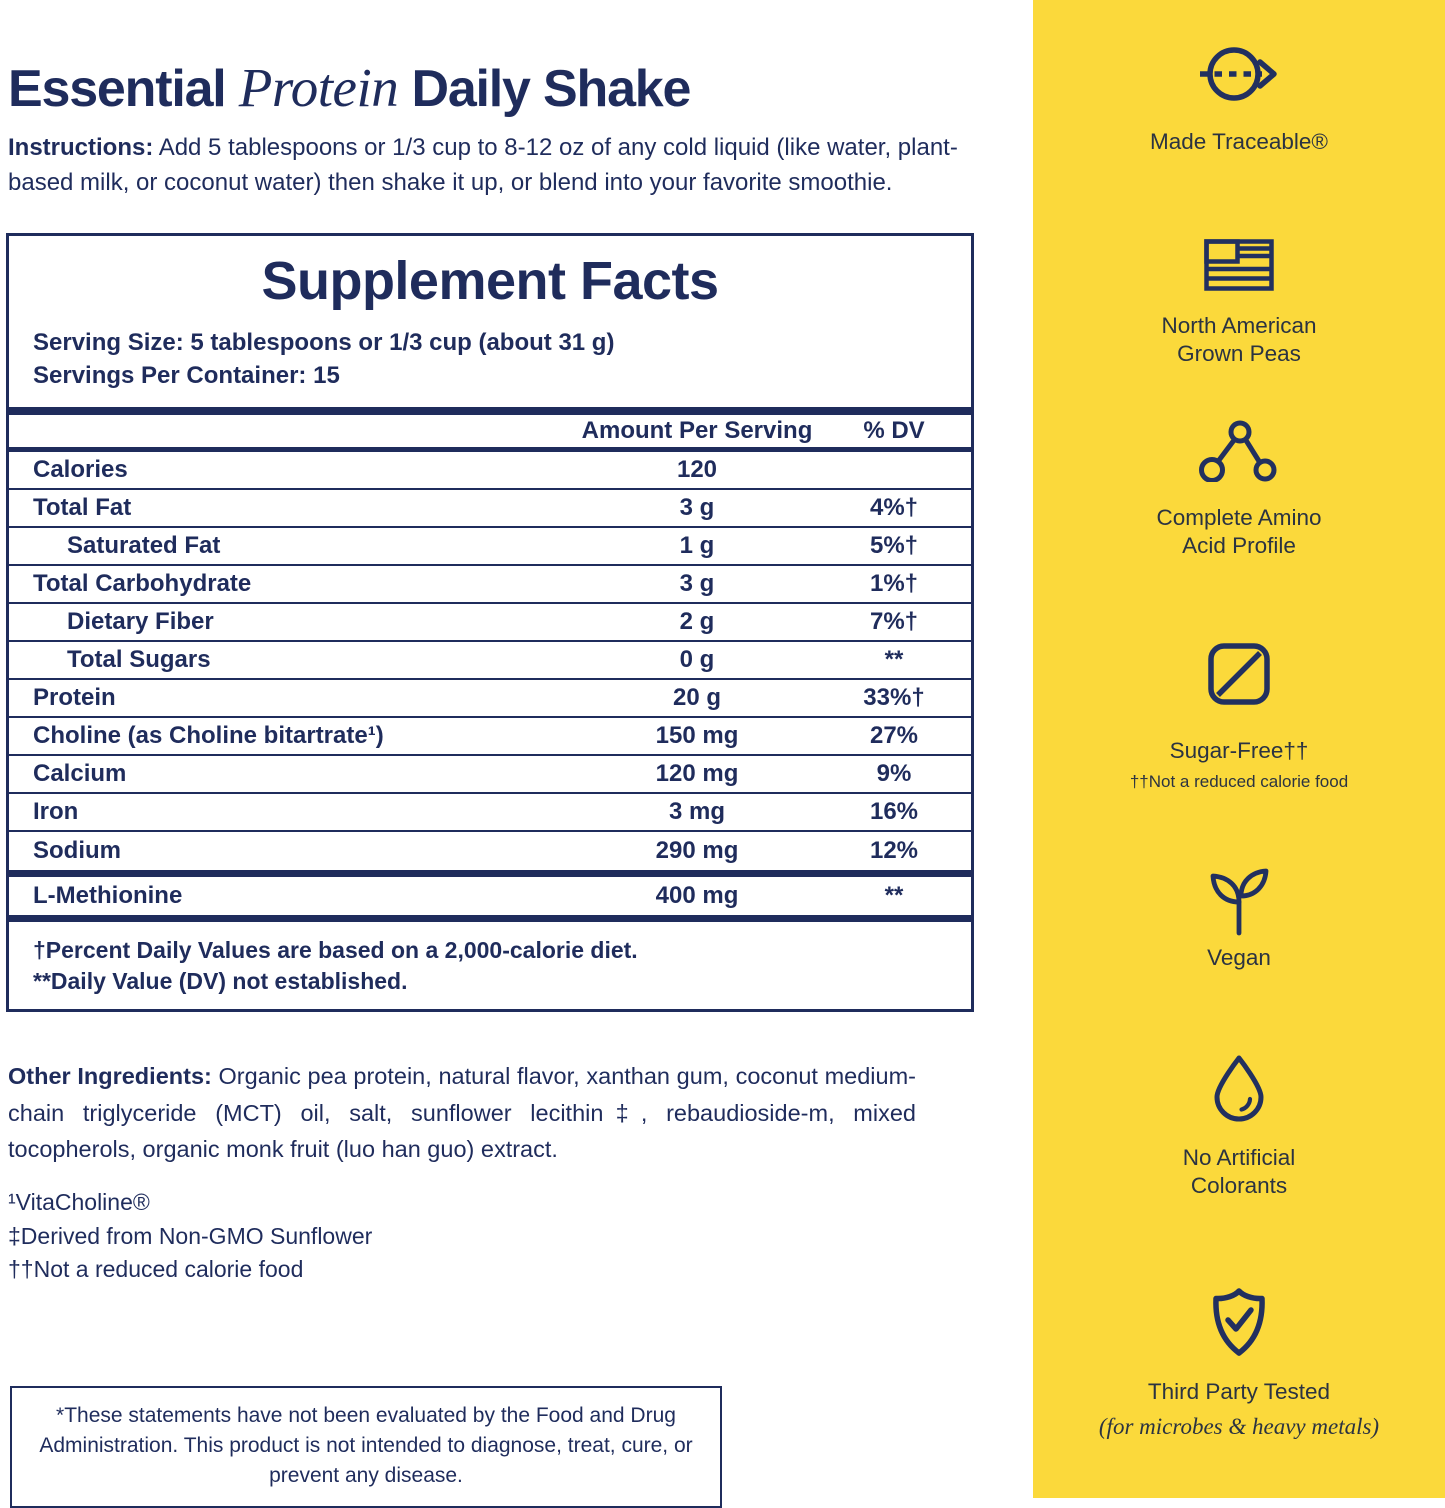 Image resolution: width=1445 pixels, height=1508 pixels. I want to click on badge-made-traceable: Made Traceable®, so click(1239, 100).